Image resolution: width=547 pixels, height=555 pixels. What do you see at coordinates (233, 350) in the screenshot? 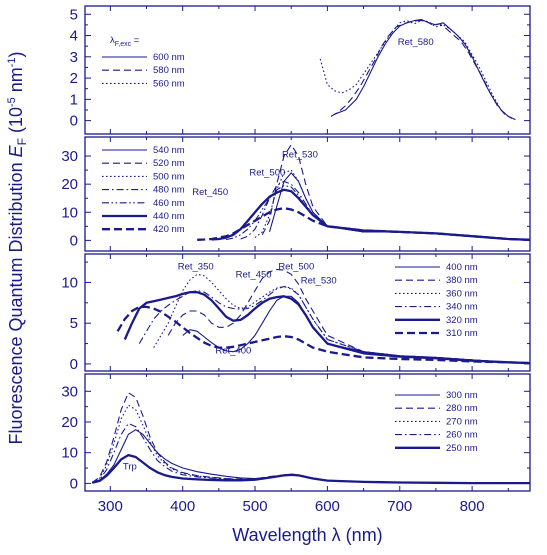
I see `annotation: Ret_400` at bounding box center [233, 350].